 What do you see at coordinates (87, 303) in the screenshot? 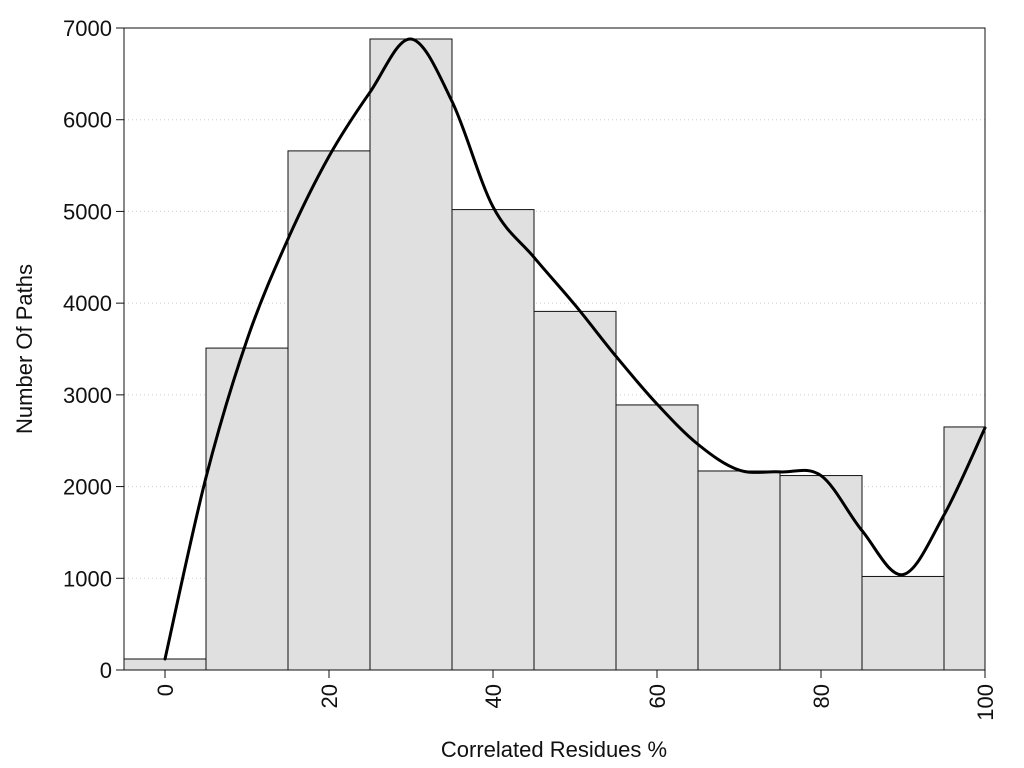
I see `y-tick-label: 4000` at bounding box center [87, 303].